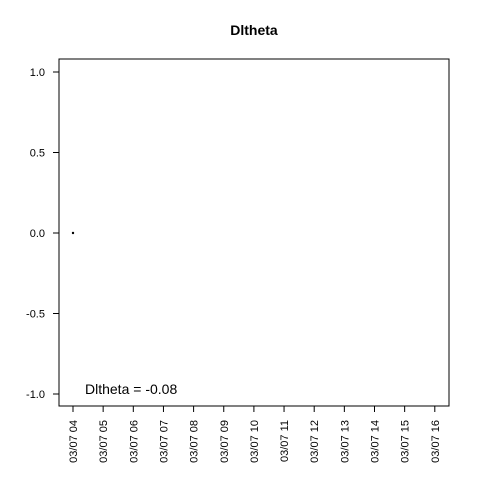  Describe the element at coordinates (104, 441) in the screenshot. I see `x-tick-label: 03/07 05` at that location.